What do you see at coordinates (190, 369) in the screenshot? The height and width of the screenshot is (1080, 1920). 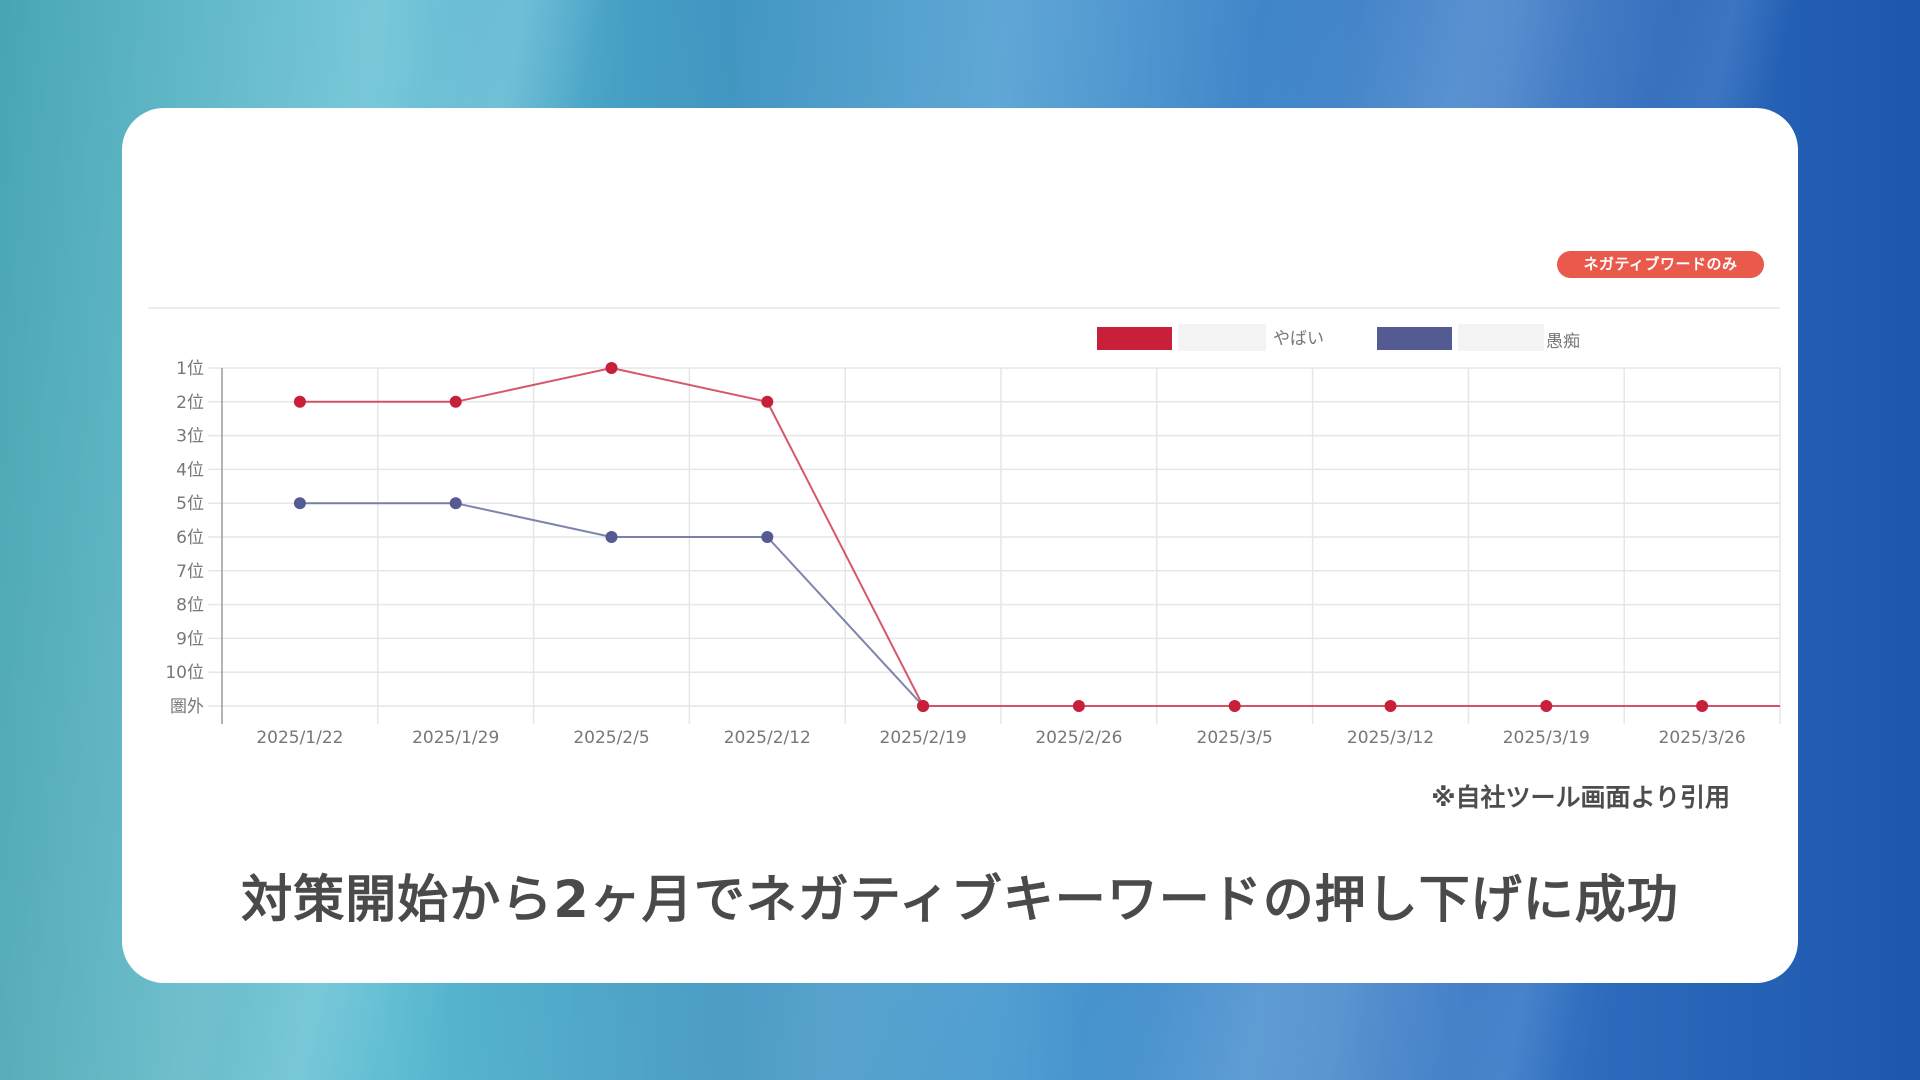 I see `y-tick-label: 1位` at bounding box center [190, 369].